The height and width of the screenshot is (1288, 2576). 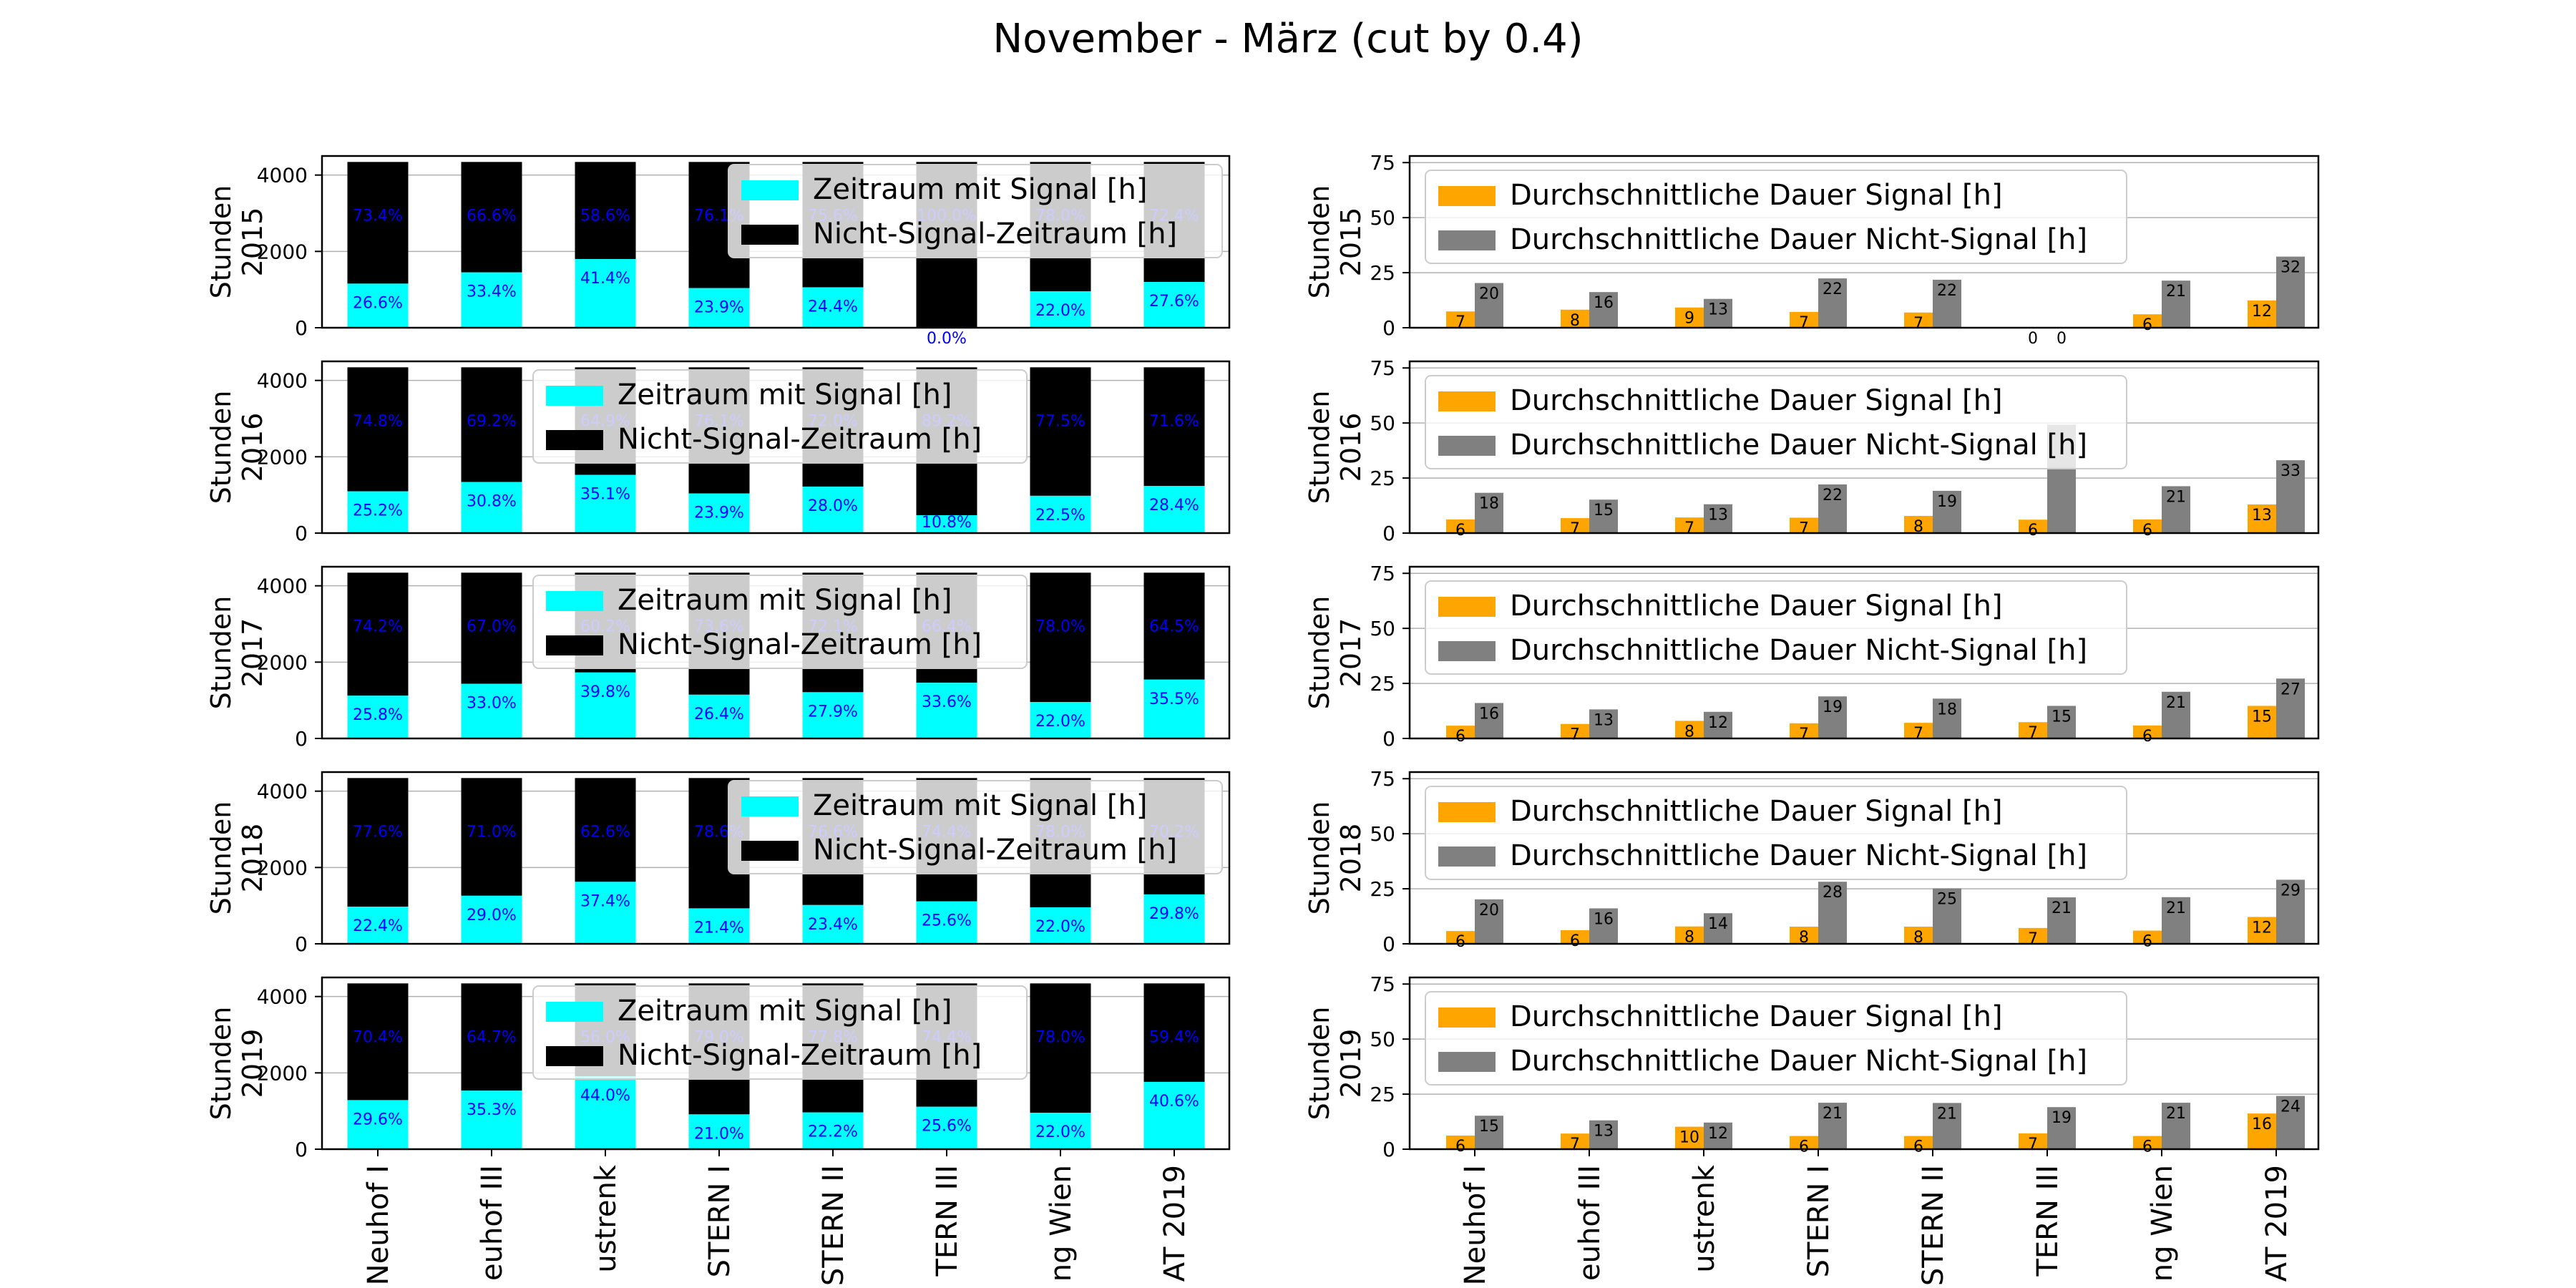 What do you see at coordinates (1689, 1138) in the screenshot?
I see `avg-signal-label: 10` at bounding box center [1689, 1138].